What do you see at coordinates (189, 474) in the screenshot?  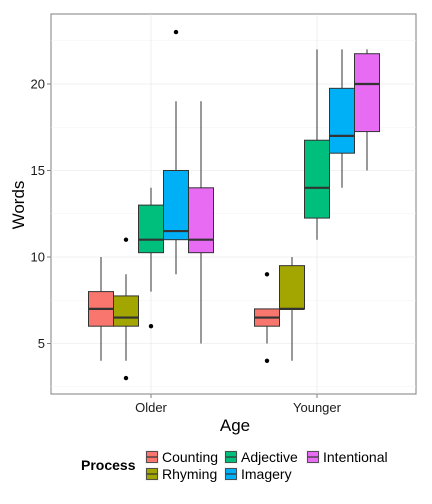 I see `legend-label: Rhyming` at bounding box center [189, 474].